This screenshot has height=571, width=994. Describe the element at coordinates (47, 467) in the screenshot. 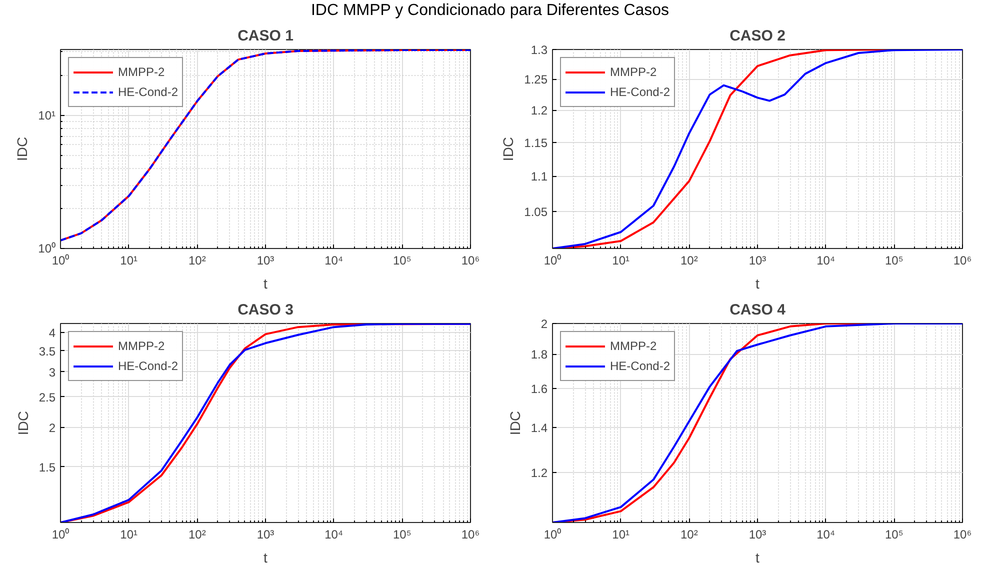

I see `y-tick-label: 1.5` at that location.